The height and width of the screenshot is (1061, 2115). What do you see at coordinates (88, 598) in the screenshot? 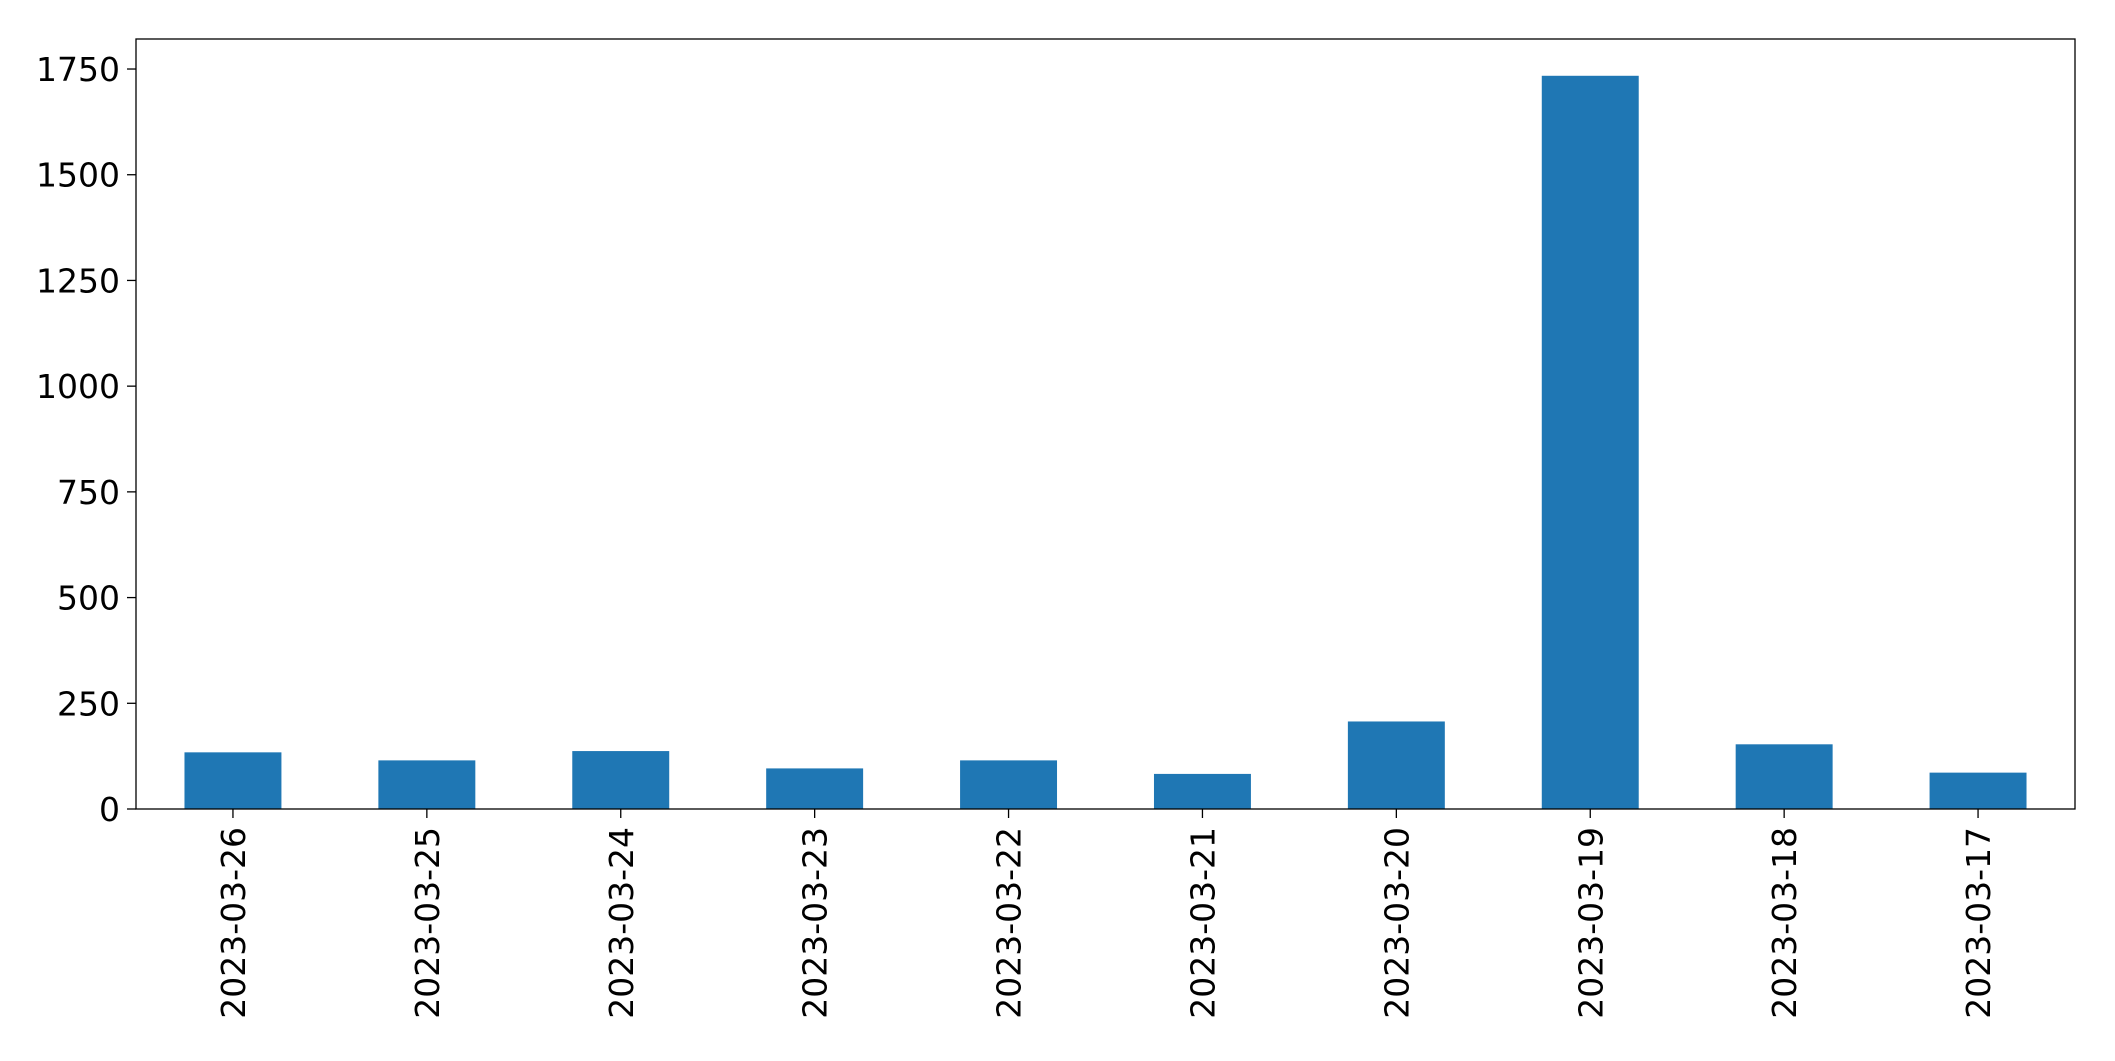
I see `y-tick-label: 500` at bounding box center [88, 598].